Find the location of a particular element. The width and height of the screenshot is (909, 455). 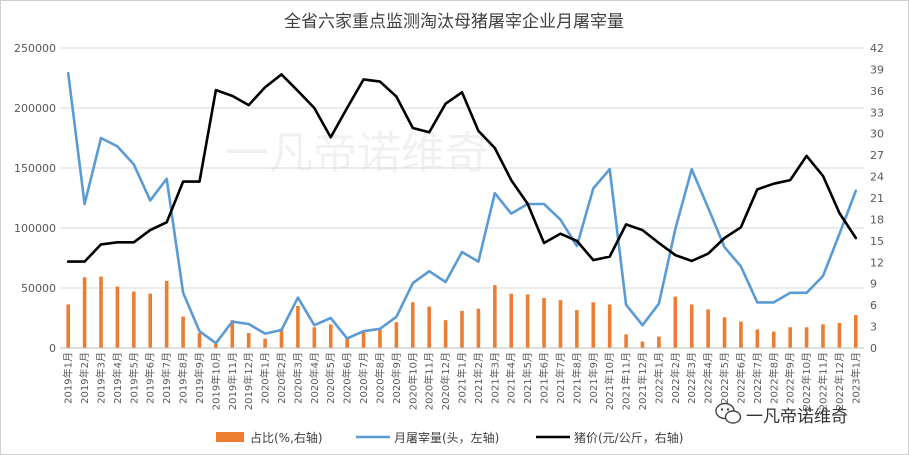

legend: 占比(%,右轴) 月屠宰量(头，左轴) 猪价(元/公斤，右轴) is located at coordinates (449, 437).